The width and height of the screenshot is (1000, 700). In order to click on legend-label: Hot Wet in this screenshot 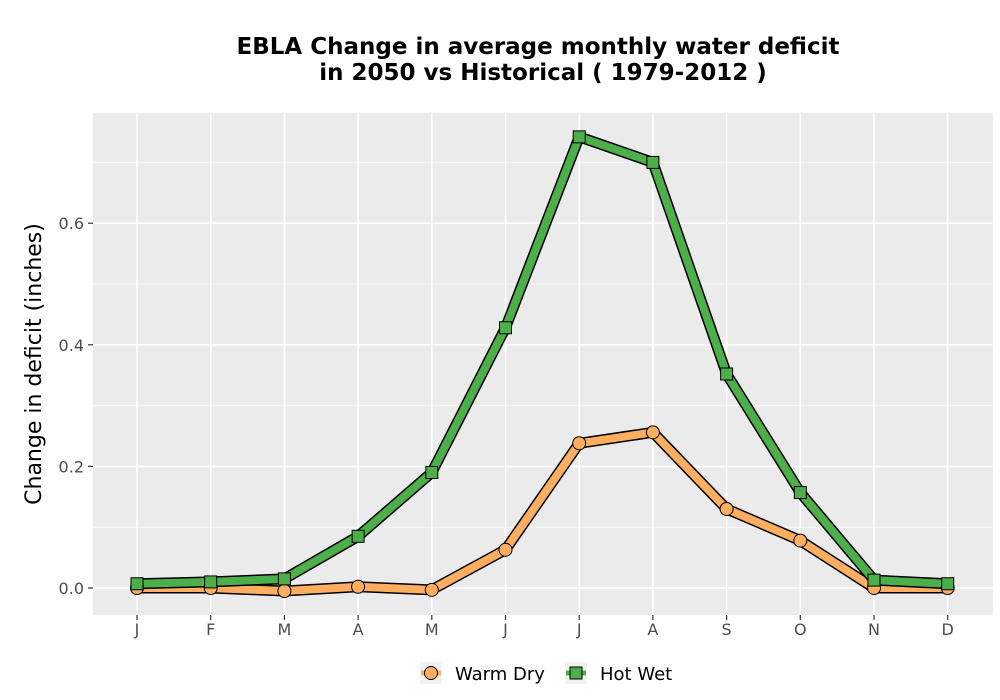, I will do `click(636, 674)`.